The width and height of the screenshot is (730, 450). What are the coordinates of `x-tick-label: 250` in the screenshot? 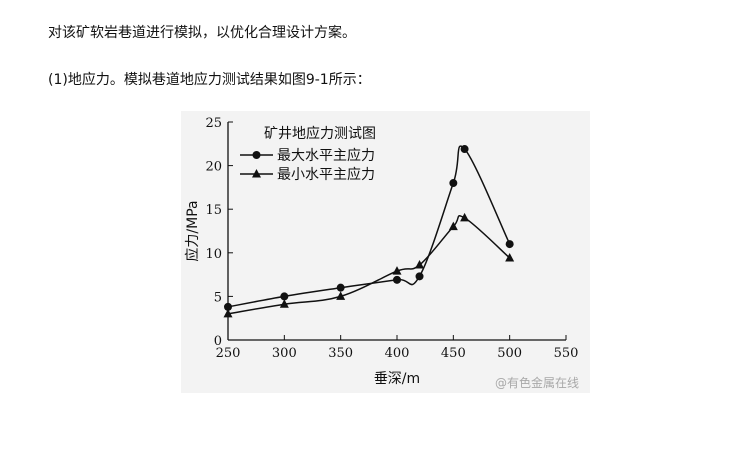 It's located at (228, 353).